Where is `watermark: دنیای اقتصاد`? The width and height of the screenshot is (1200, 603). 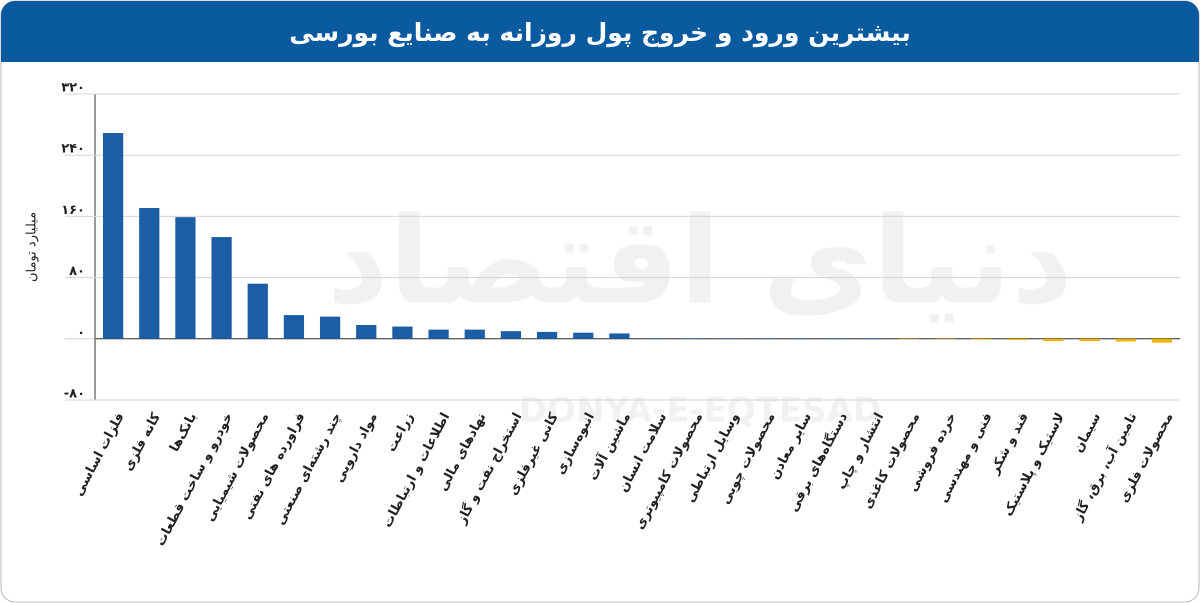
watermark: دنیای اقتصاد is located at coordinates (700, 262).